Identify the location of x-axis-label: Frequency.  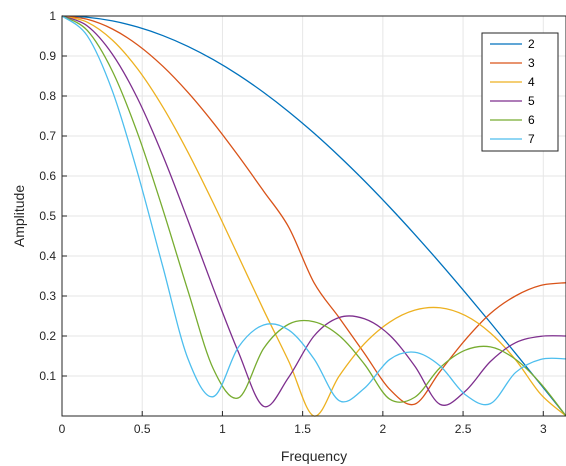
(314, 456).